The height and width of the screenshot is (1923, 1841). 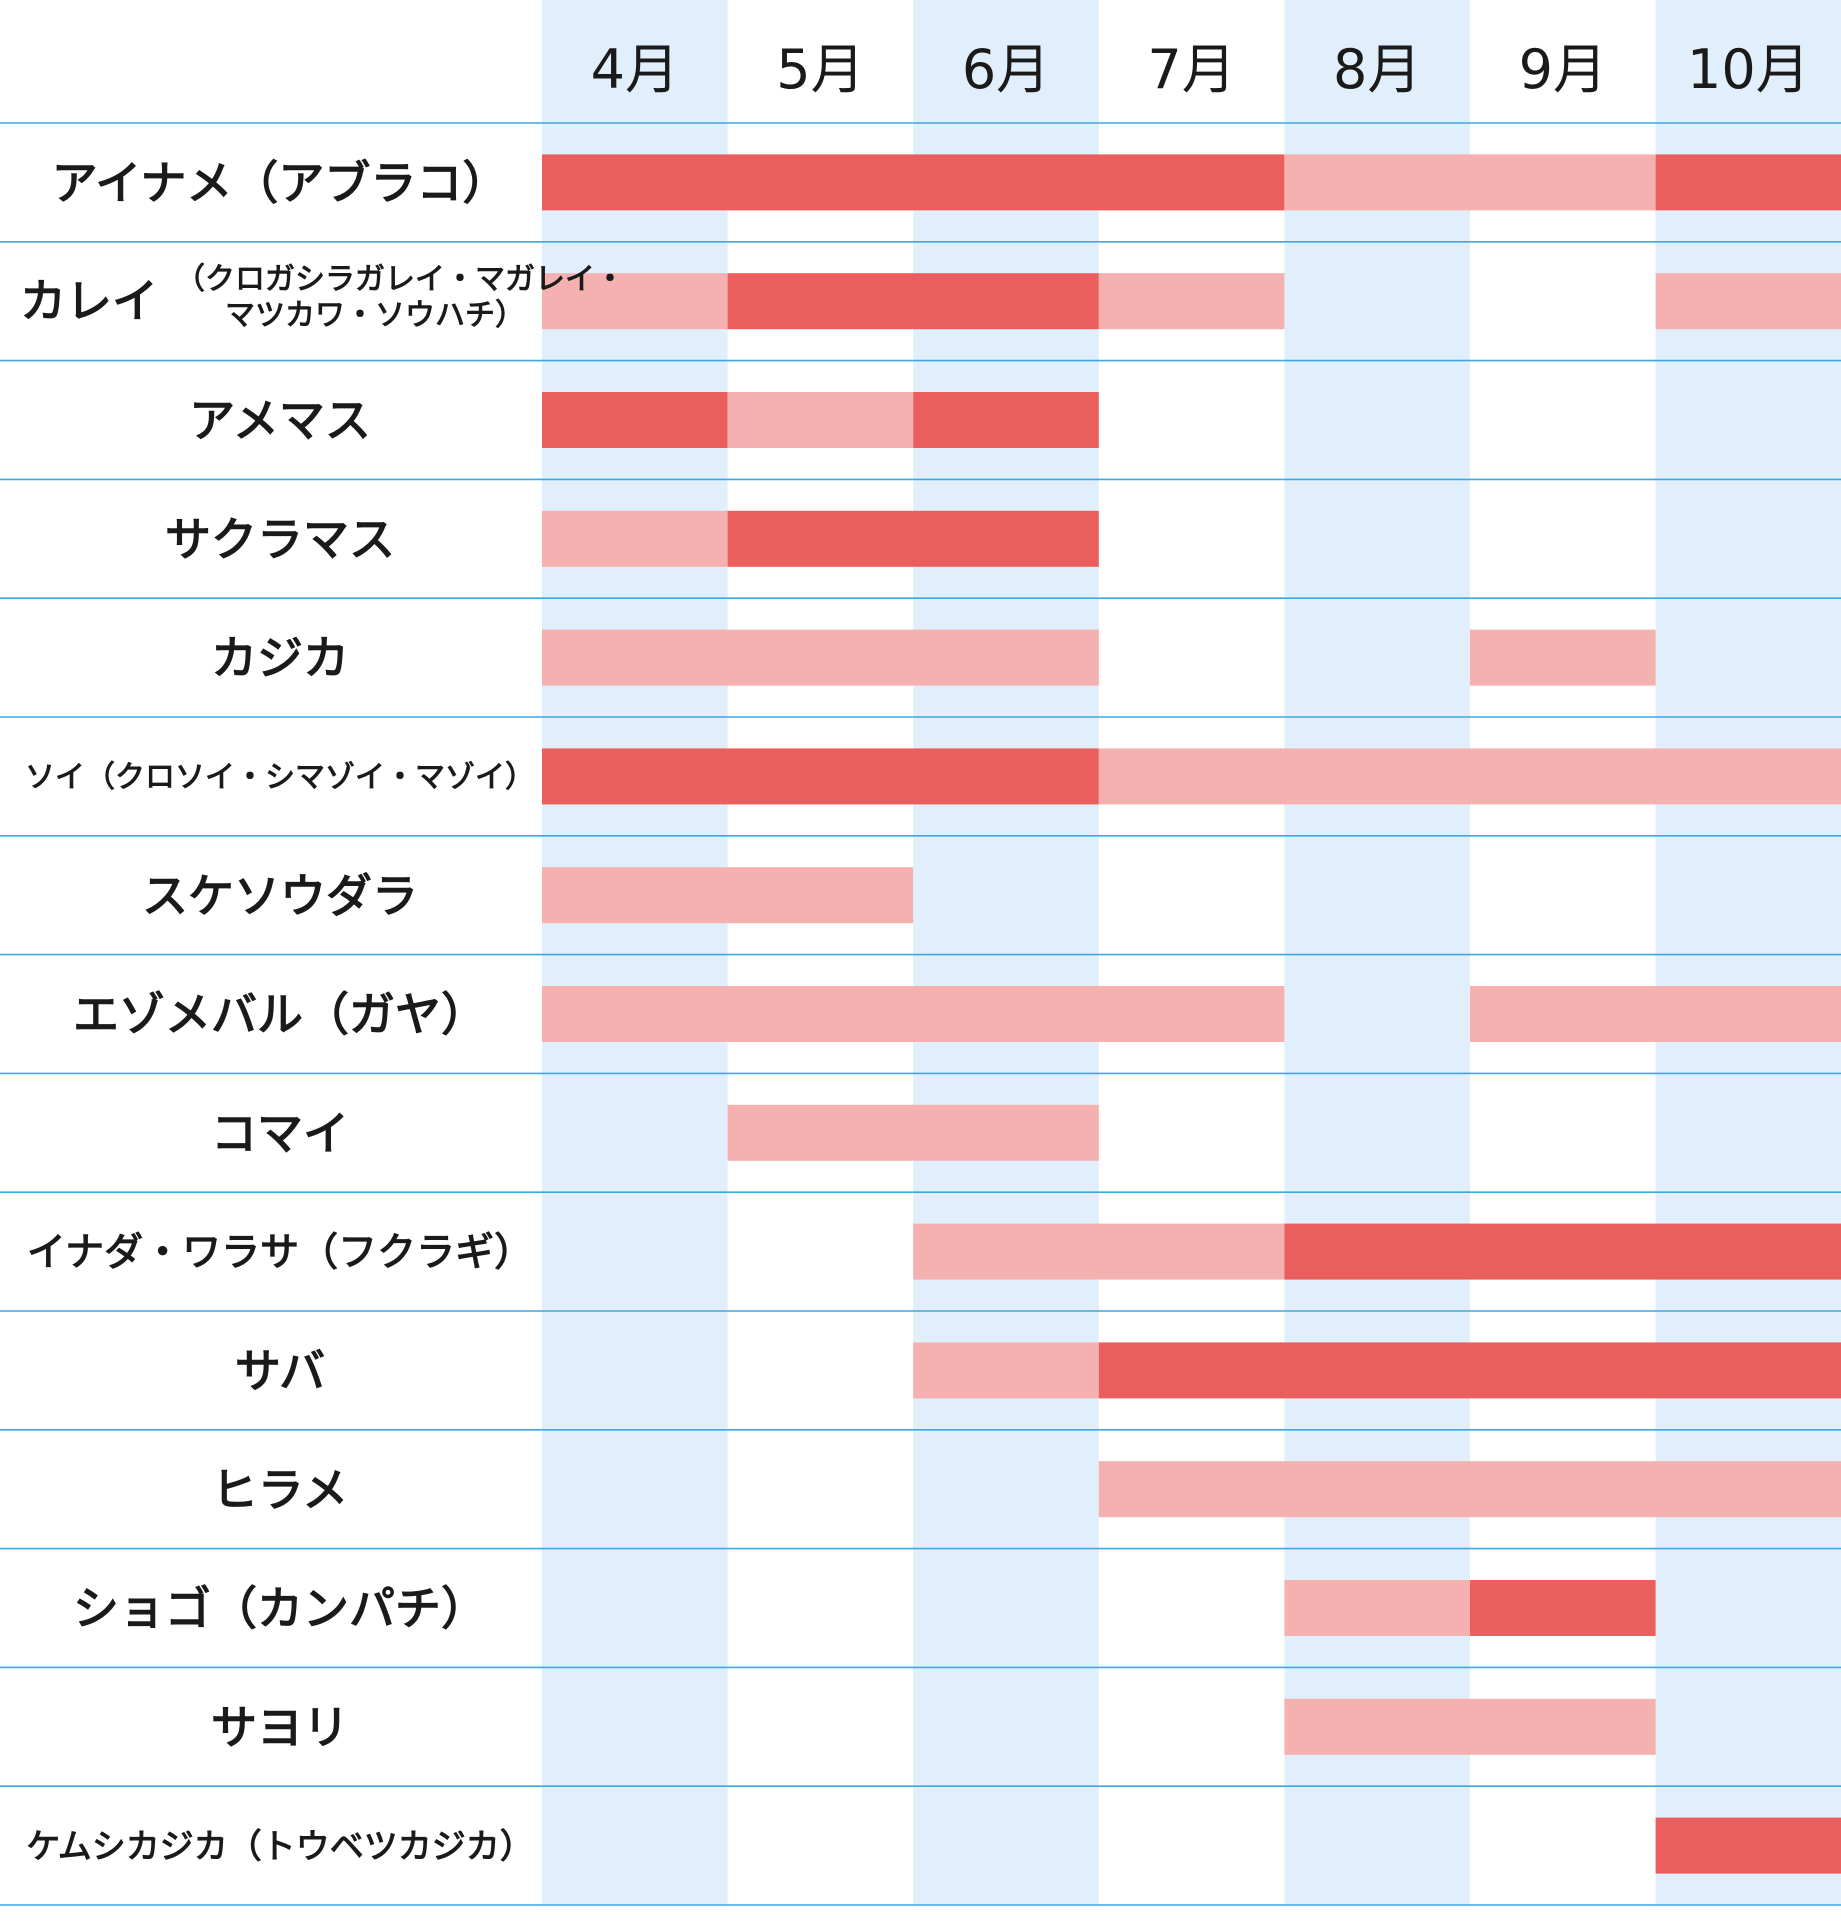 I want to click on species-label: アメマス, so click(x=280, y=421).